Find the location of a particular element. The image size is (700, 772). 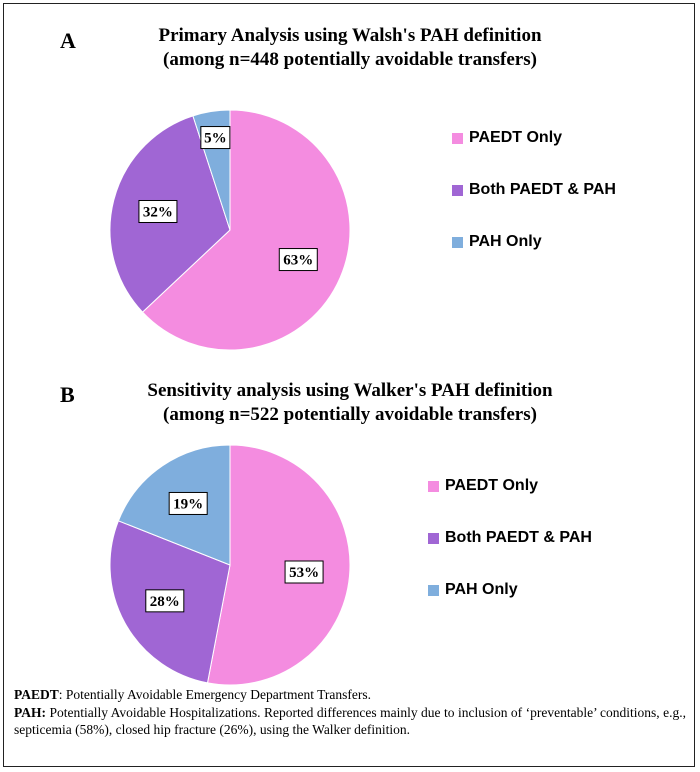

pie-a-label-pah-only: 5% is located at coordinates (215, 139).